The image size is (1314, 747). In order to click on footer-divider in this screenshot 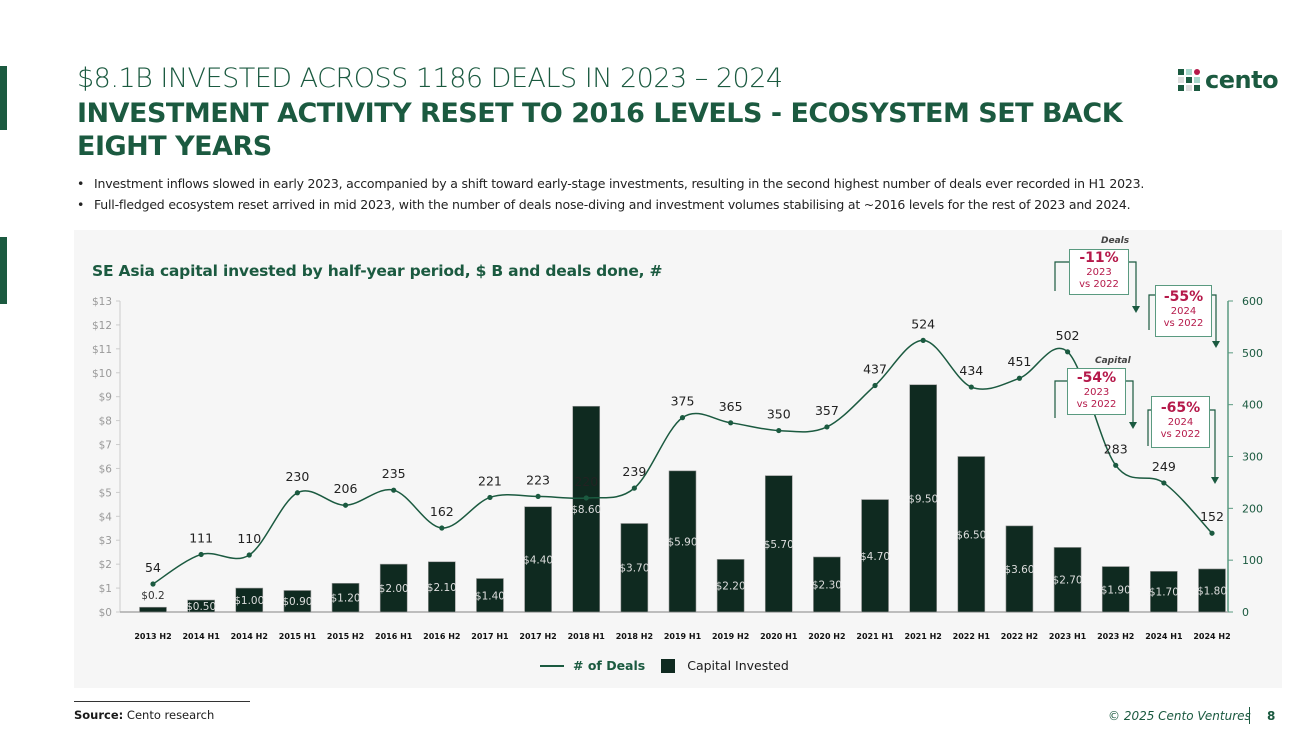, I will do `click(1249, 715)`.